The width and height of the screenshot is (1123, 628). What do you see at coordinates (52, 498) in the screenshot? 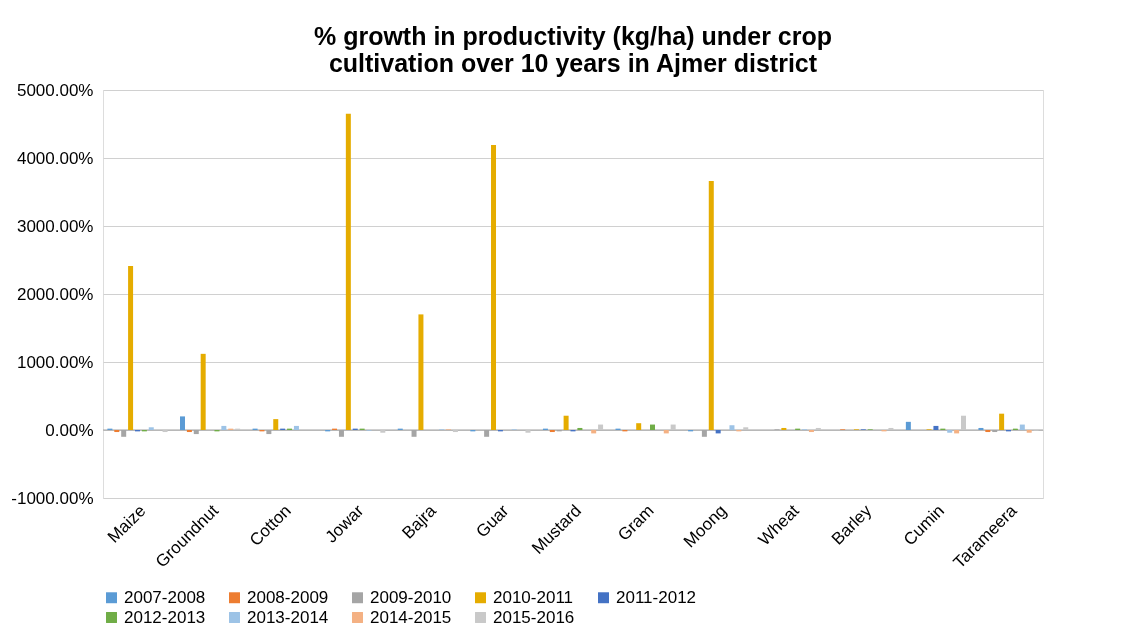
I see `y-tick-label: -1000.00%` at bounding box center [52, 498].